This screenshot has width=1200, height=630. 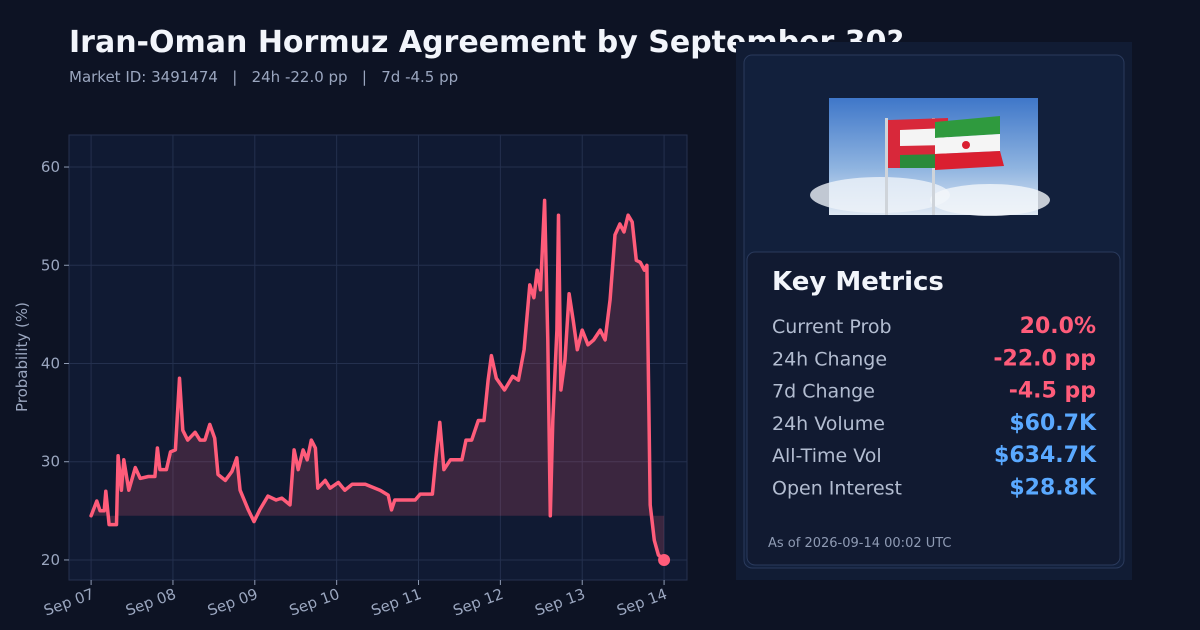 What do you see at coordinates (823, 392) in the screenshot?
I see `metric-label: 7d Change` at bounding box center [823, 392].